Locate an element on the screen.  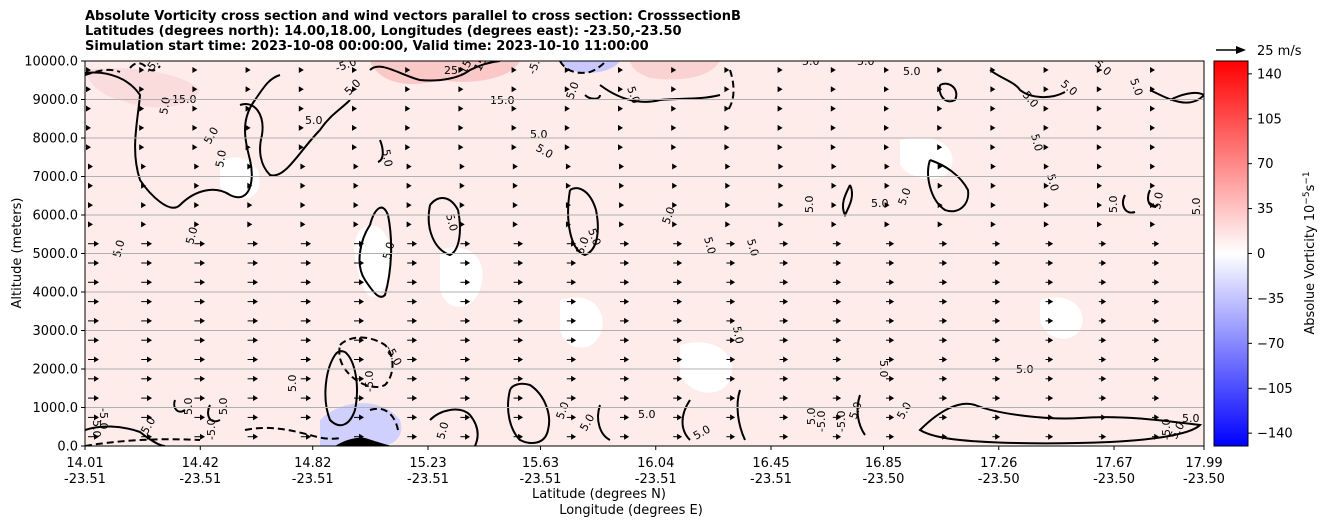
colorbar-tick-label: 140 is located at coordinates (1269, 74).